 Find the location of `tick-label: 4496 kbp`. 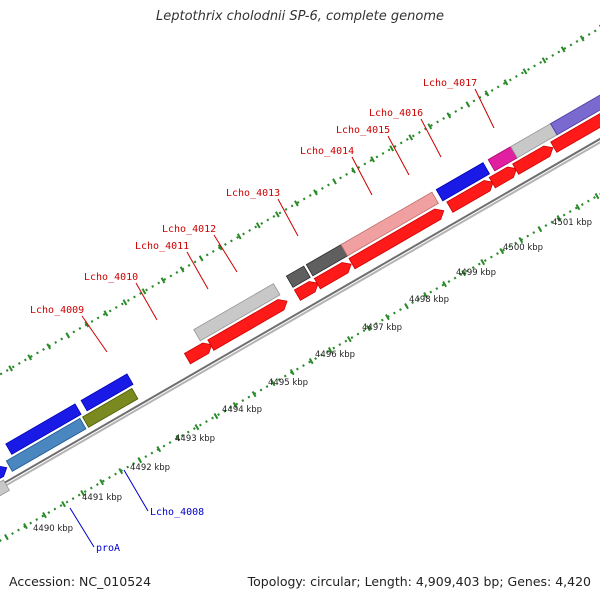

tick-label: 4496 kbp is located at coordinates (335, 355).